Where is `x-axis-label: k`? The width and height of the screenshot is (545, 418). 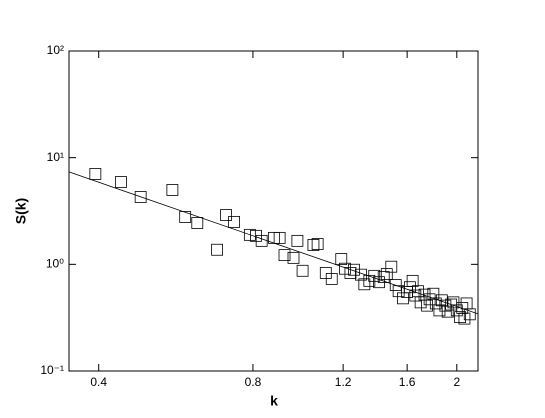
x-axis-label: k is located at coordinates (274, 401).